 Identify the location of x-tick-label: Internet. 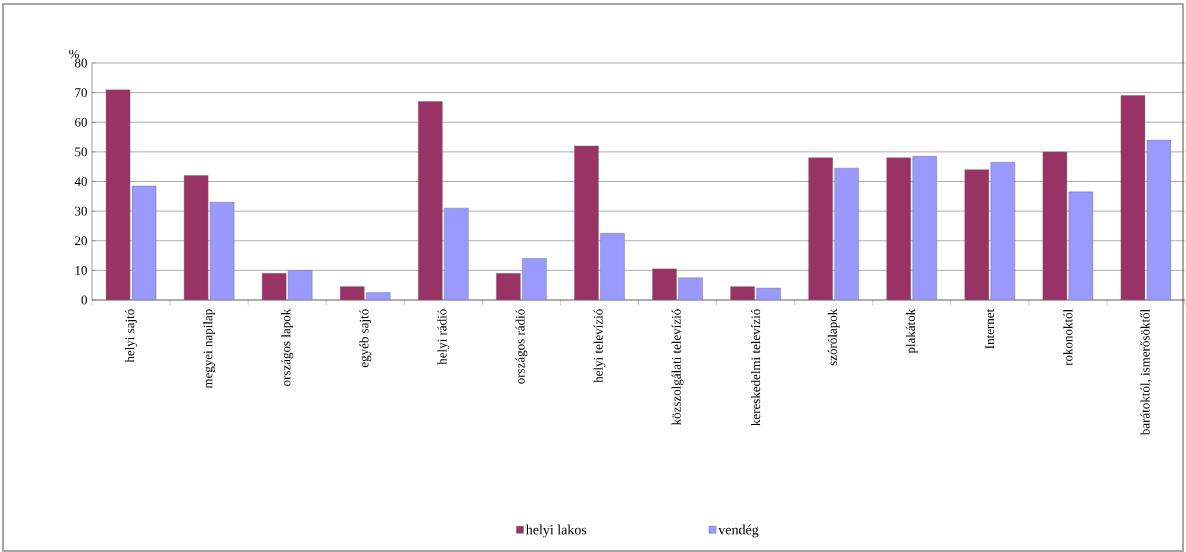
(990, 328).